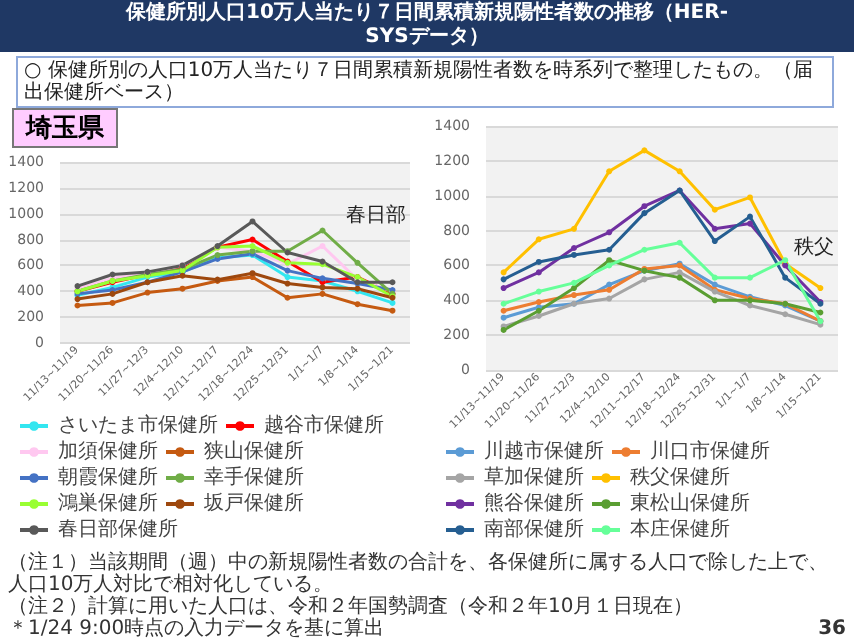 Image resolution: width=854 pixels, height=640 pixels. Describe the element at coordinates (108, 503) in the screenshot. I see `legend-label: 鴻巣保健所` at that location.